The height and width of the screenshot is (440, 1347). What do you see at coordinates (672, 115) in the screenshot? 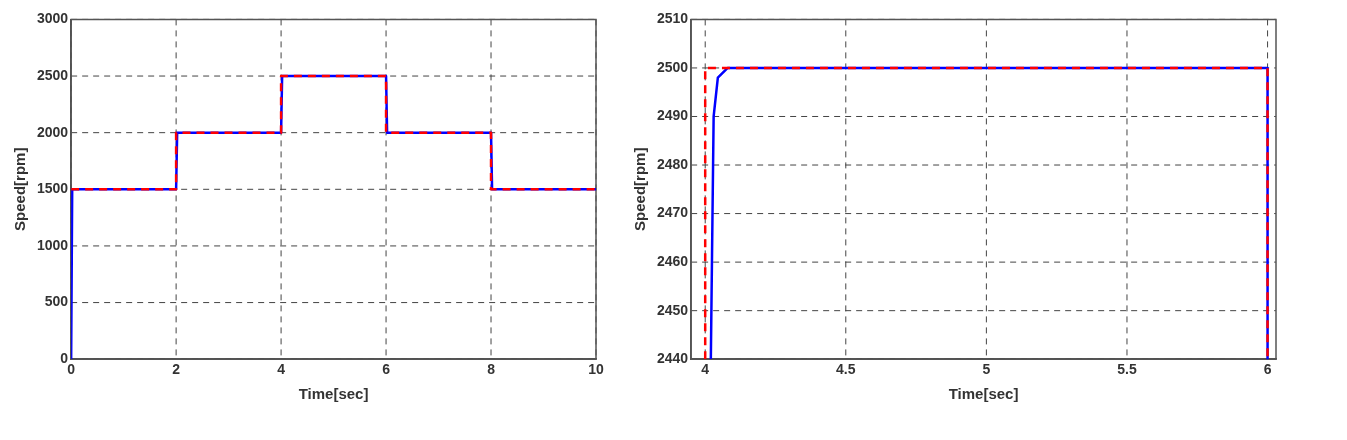
I see `y-tick-label: 2490` at bounding box center [672, 115].